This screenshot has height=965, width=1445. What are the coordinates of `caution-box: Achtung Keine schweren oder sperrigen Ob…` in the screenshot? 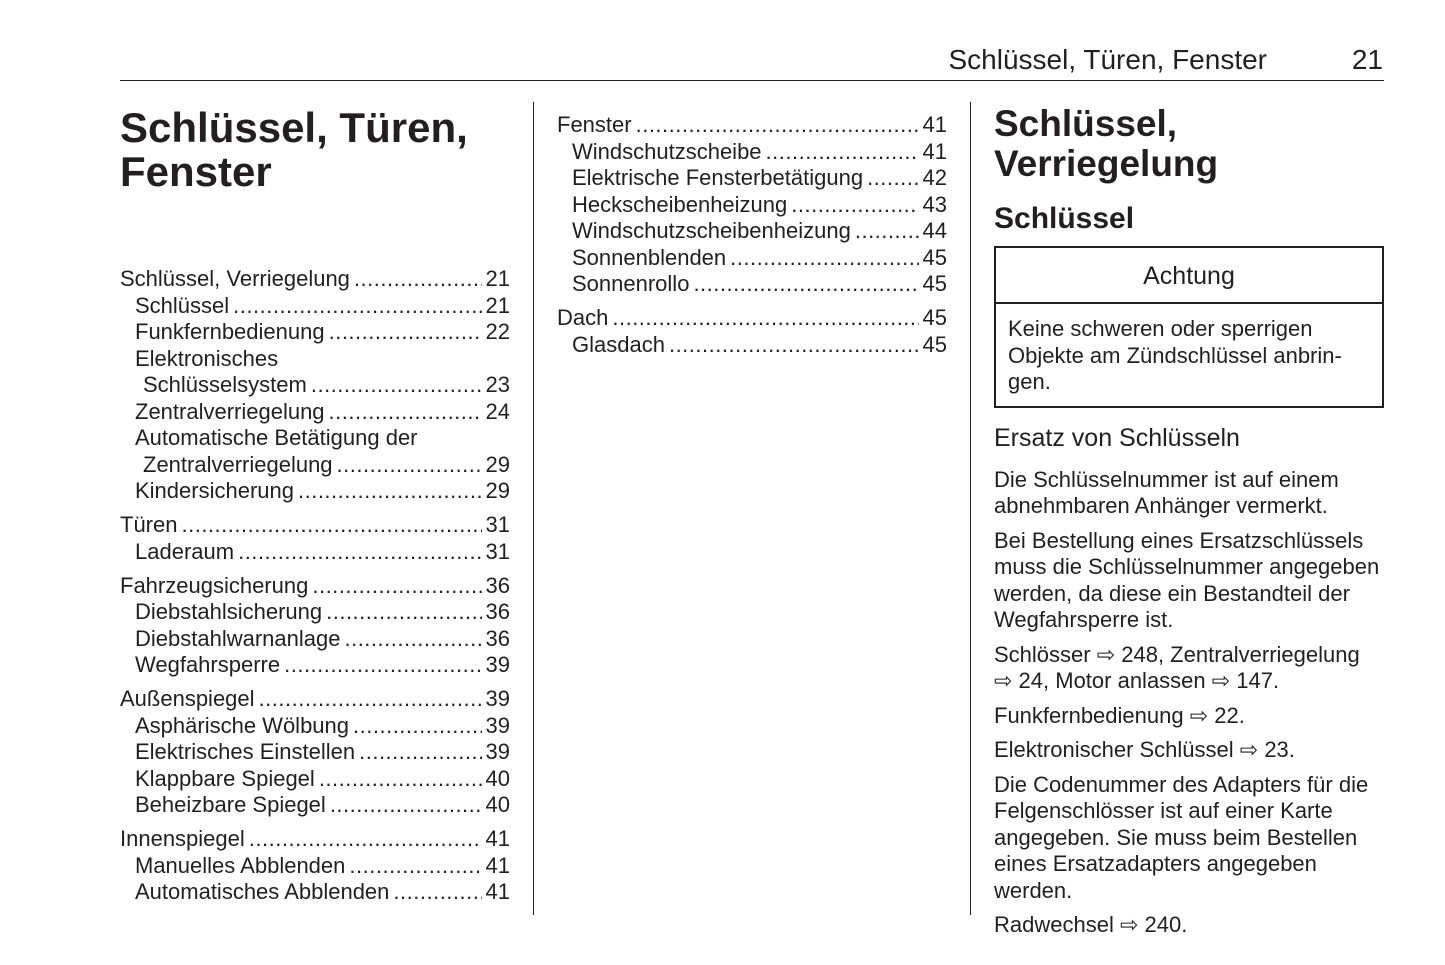 It's located at (1189, 327).